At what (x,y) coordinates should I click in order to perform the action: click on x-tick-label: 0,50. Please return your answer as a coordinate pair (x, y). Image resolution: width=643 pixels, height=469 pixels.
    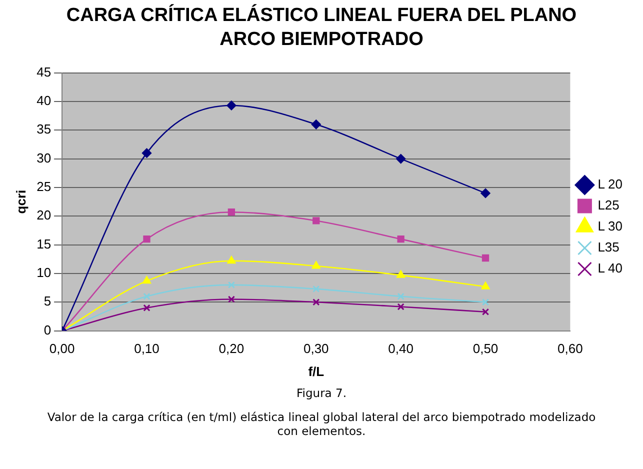
    Looking at the image, I should click on (485, 348).